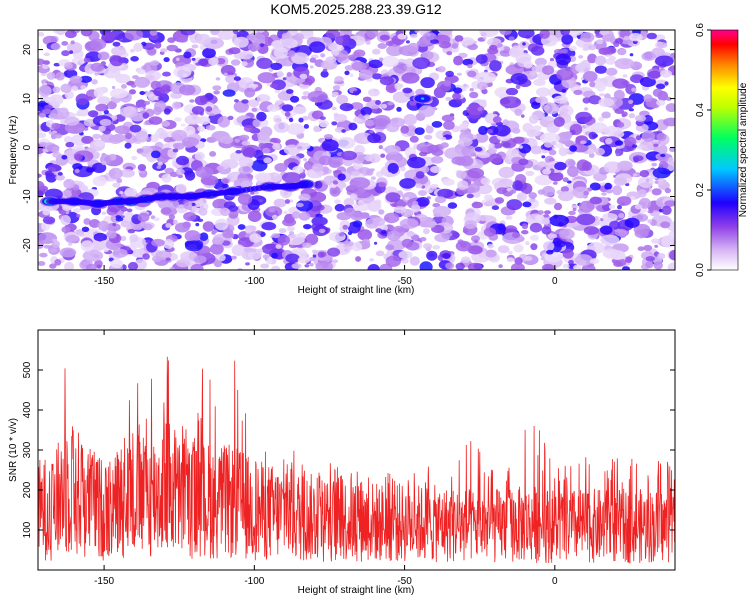  What do you see at coordinates (13, 450) in the screenshot?
I see `snr-ylabel: SNR (10 * v/v)` at bounding box center [13, 450].